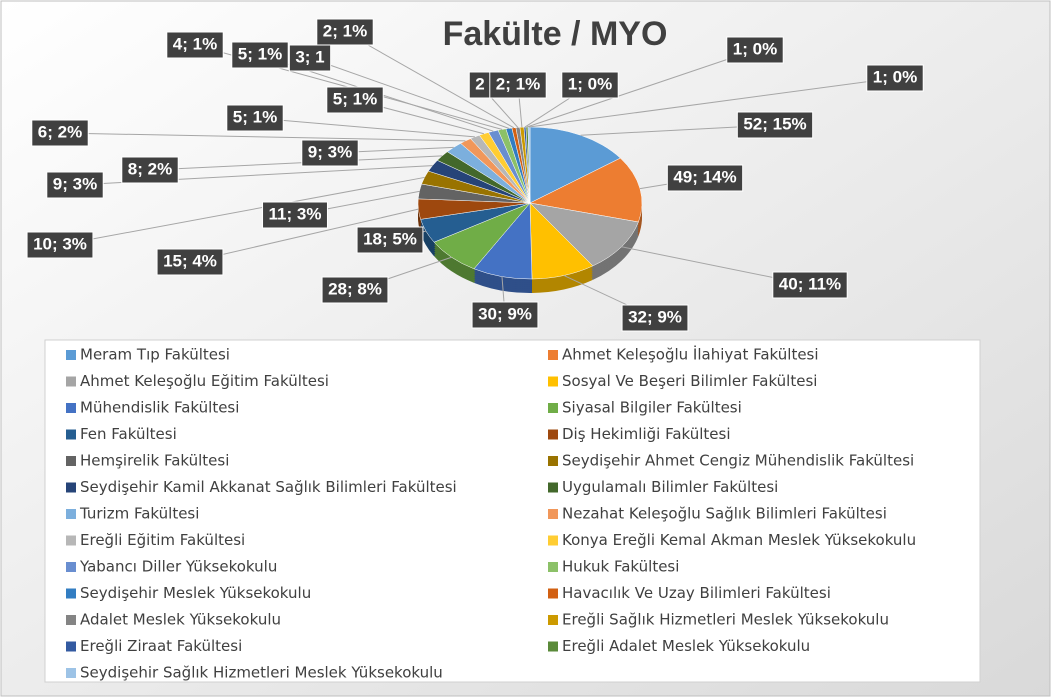  Describe the element at coordinates (555, 34) in the screenshot. I see `chart-title: Fakülte / MYO` at that location.